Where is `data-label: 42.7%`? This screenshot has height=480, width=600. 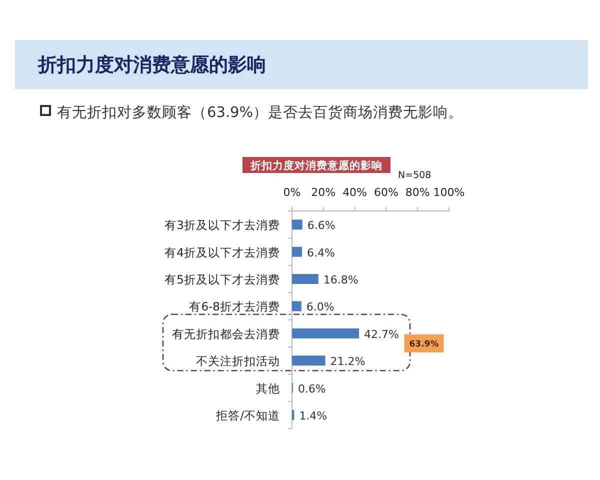
data-label: 42.7% is located at coordinates (381, 334).